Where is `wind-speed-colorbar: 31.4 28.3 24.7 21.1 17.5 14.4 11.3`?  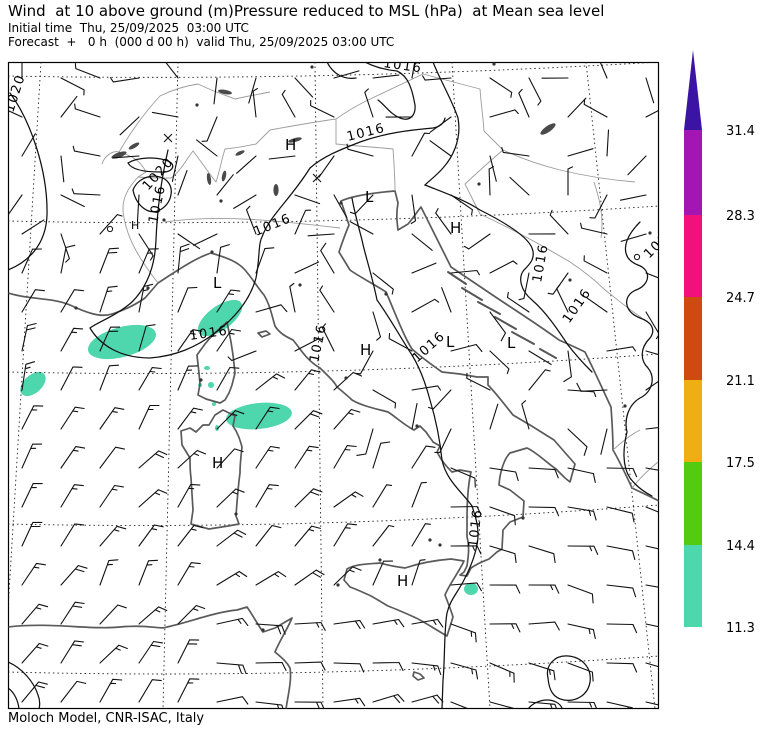 wind-speed-colorbar: 31.4 28.3 24.7 21.1 17.5 14.4 11.3 is located at coordinates (719, 343).